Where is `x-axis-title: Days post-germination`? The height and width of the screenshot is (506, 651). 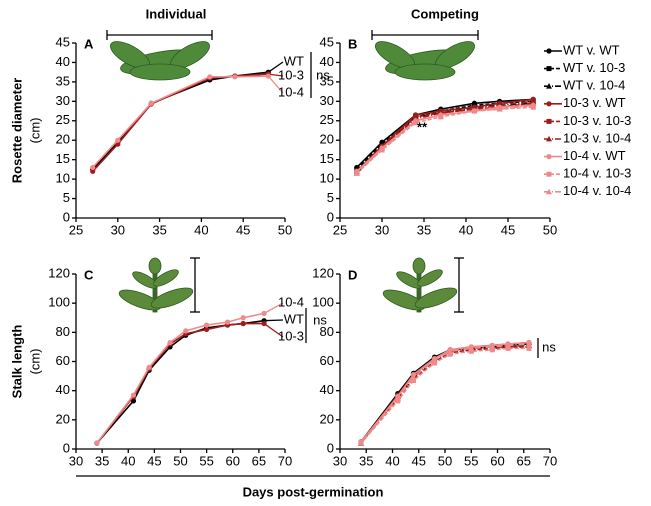 x-axis-title: Days post-germination is located at coordinates (313, 491).